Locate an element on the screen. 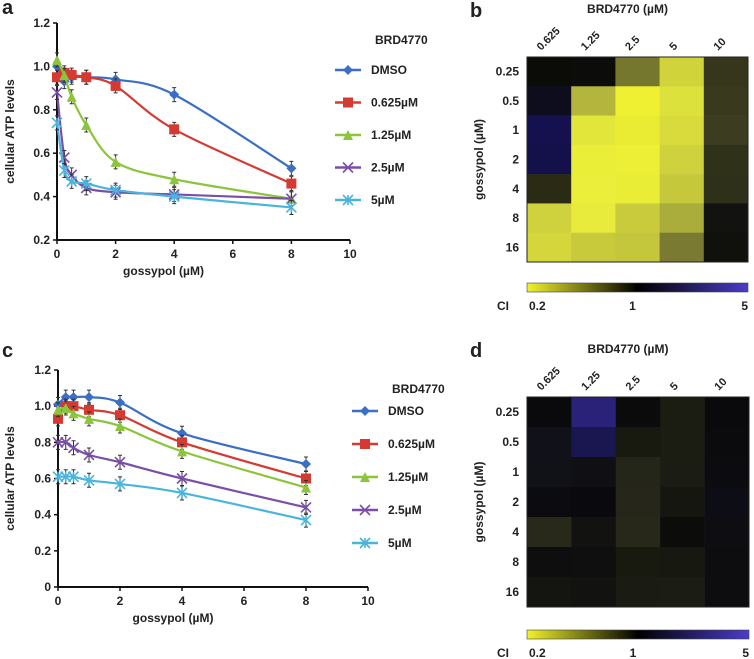 Image resolution: width=754 pixels, height=659 pixels. y-axis-label: gossypol (µM) is located at coordinates (479, 502).